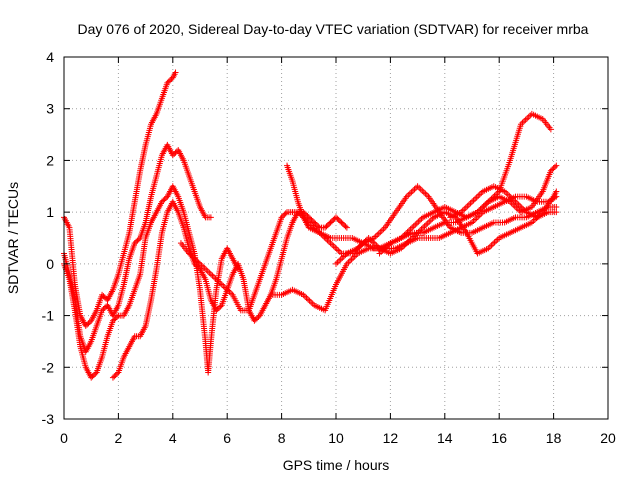 The image size is (640, 480). What do you see at coordinates (48, 316) in the screenshot?
I see `y-tick-label: -1` at bounding box center [48, 316].